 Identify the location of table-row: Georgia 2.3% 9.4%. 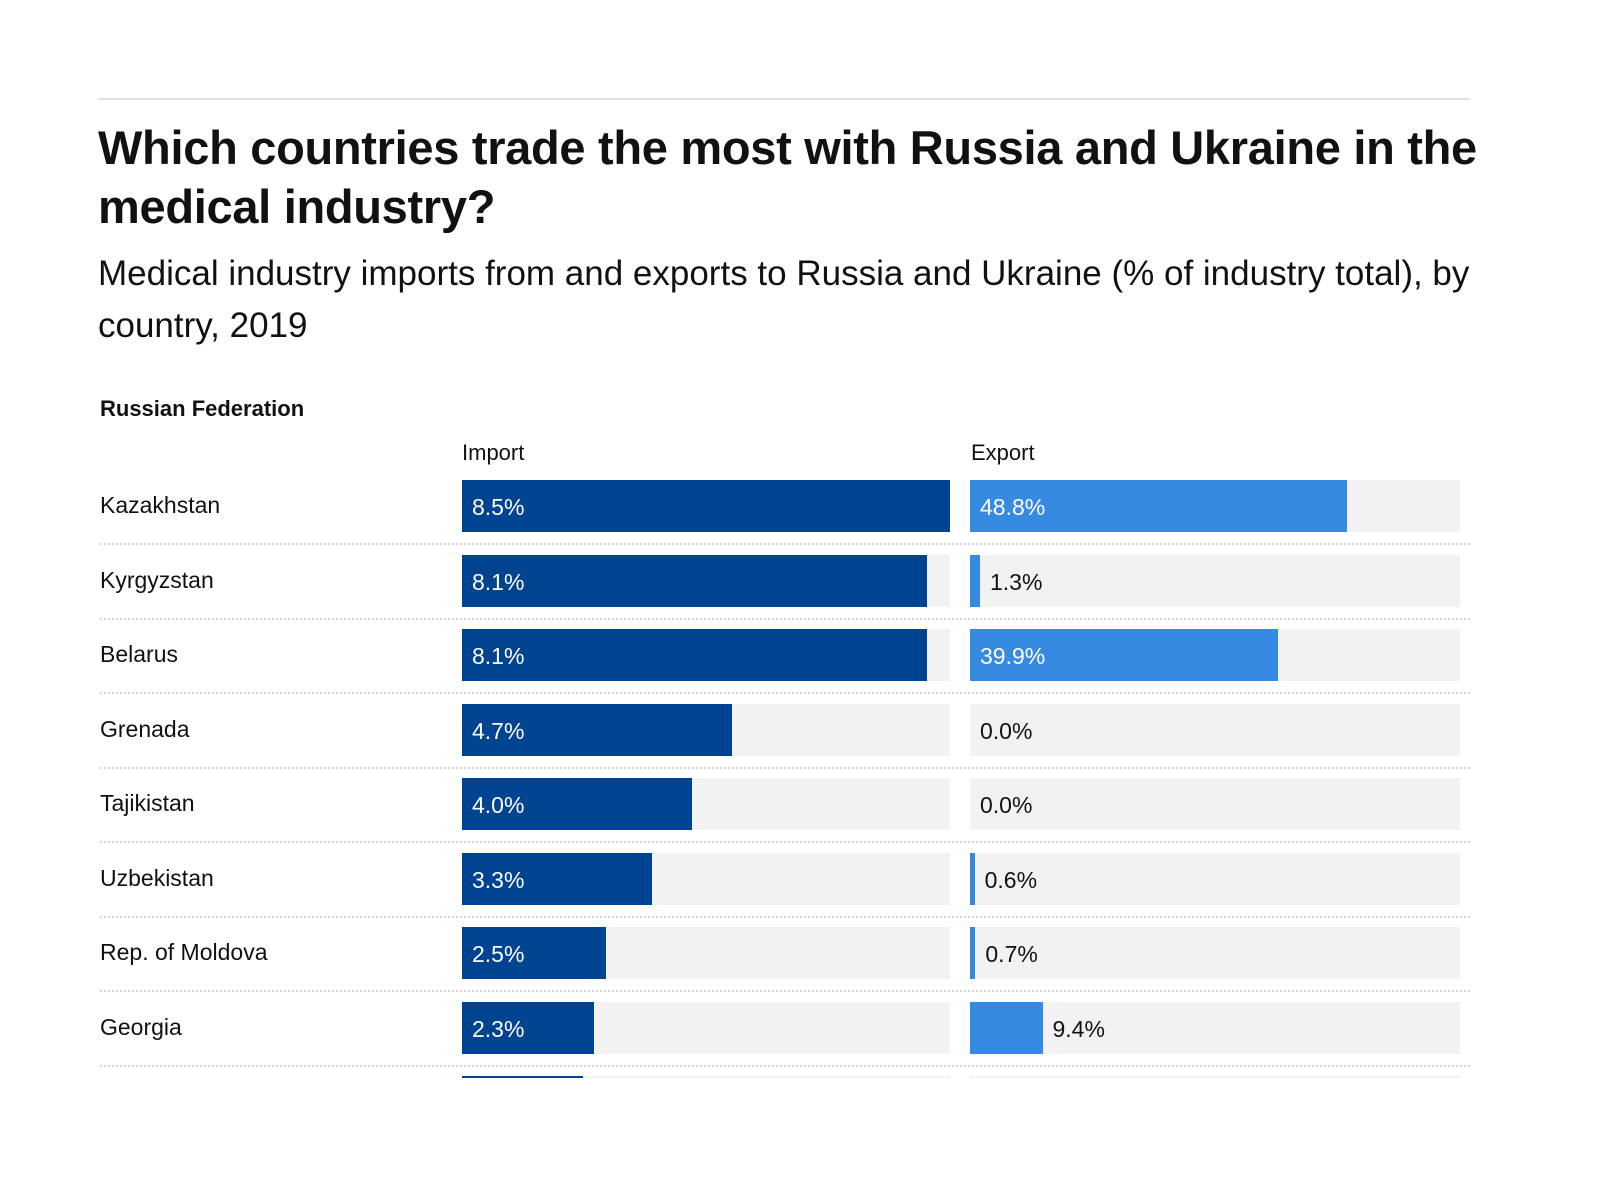
(800, 1037).